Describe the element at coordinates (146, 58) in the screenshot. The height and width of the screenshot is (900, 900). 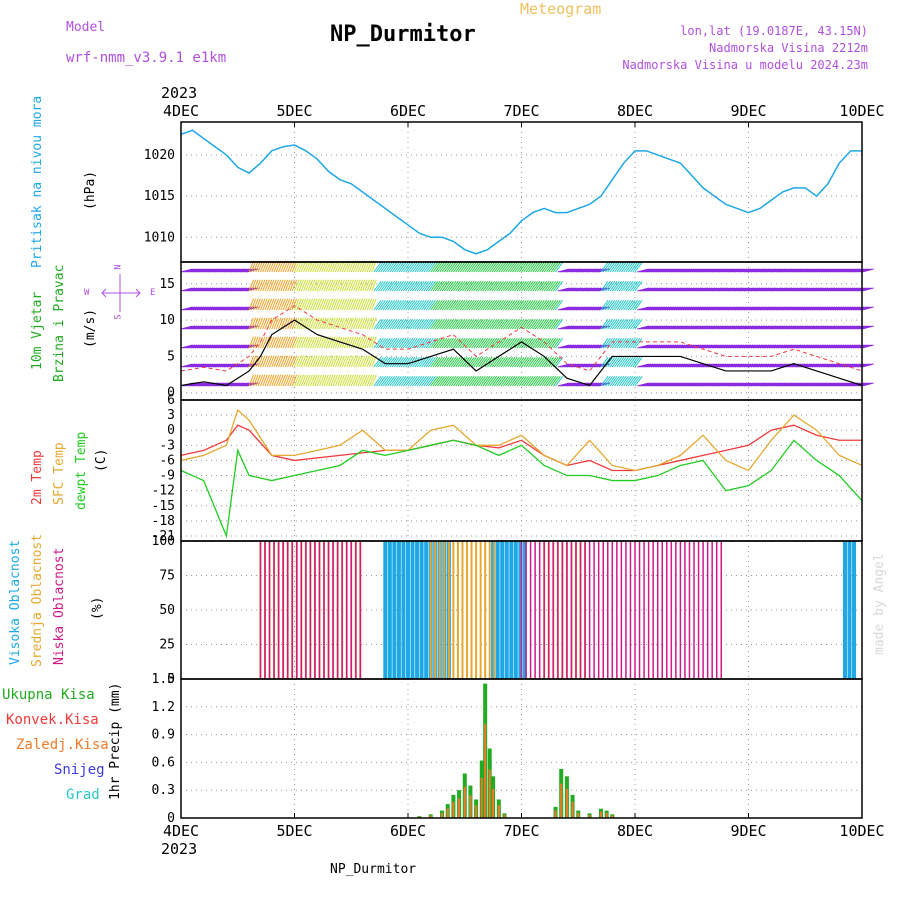
I see `model-name: wrf-nmm_v3.9.1 e1km` at that location.